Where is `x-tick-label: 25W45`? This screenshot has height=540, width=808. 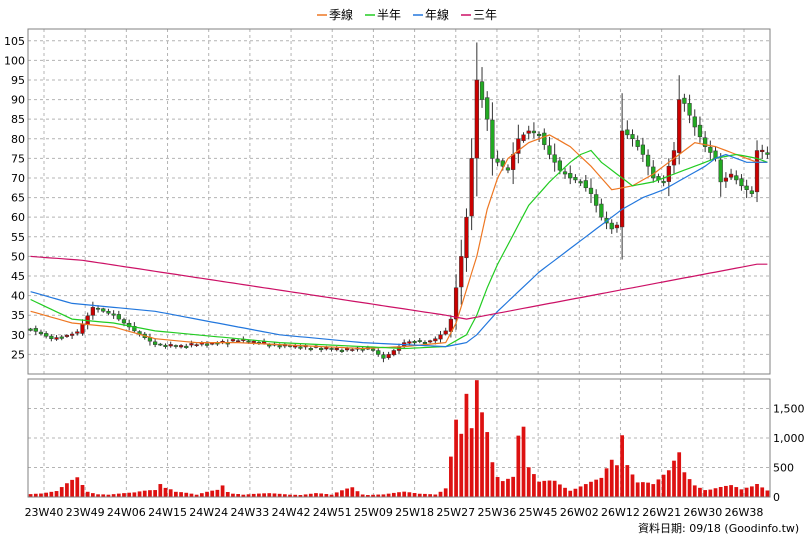 x-tick-label: 25W45 is located at coordinates (538, 512).